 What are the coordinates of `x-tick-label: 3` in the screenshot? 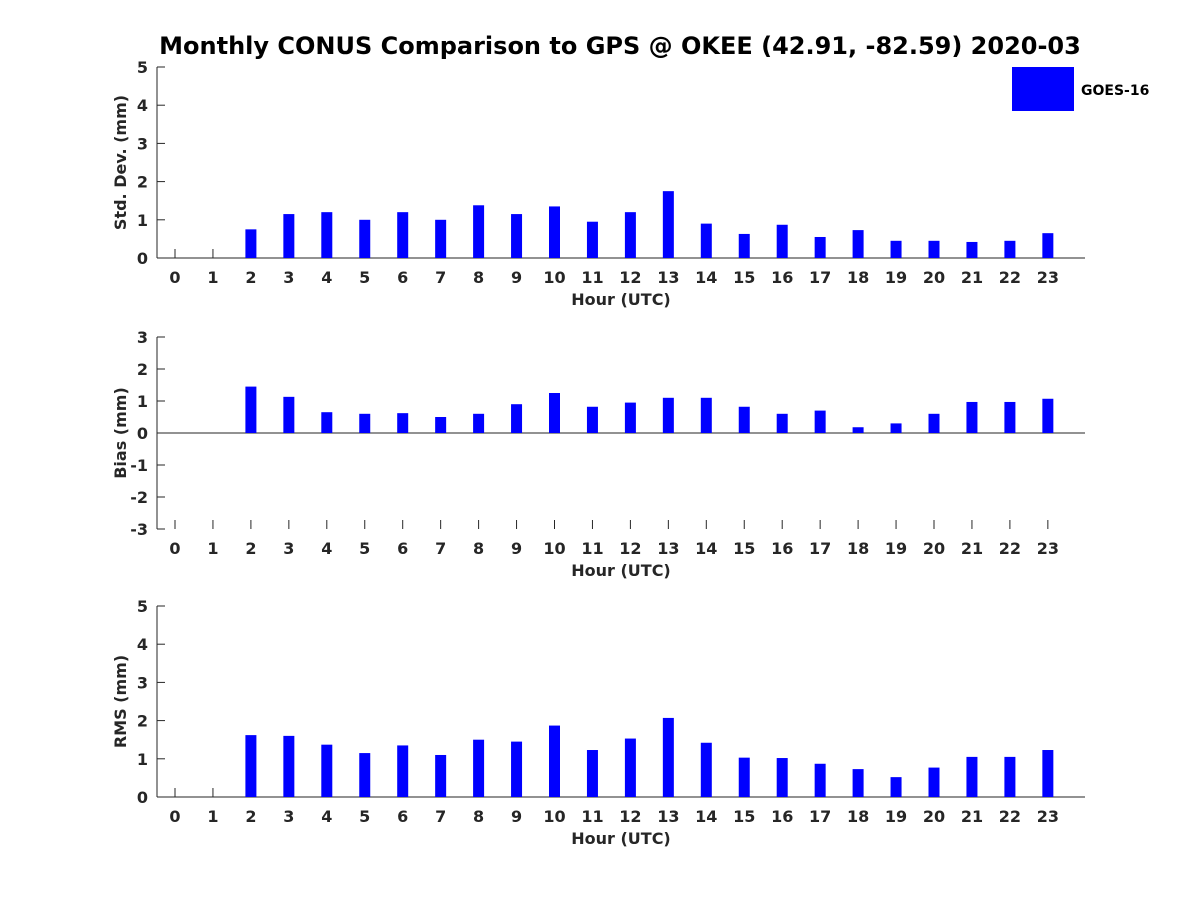 It's located at (288, 816).